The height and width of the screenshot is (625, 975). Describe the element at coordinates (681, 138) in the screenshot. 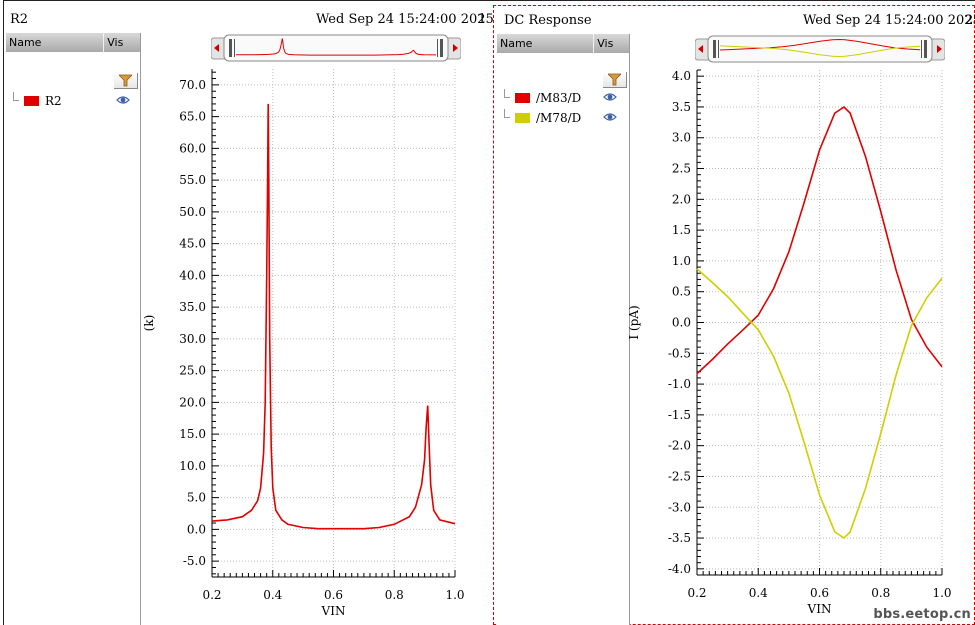

I see `y-tick-label: 3.0` at that location.